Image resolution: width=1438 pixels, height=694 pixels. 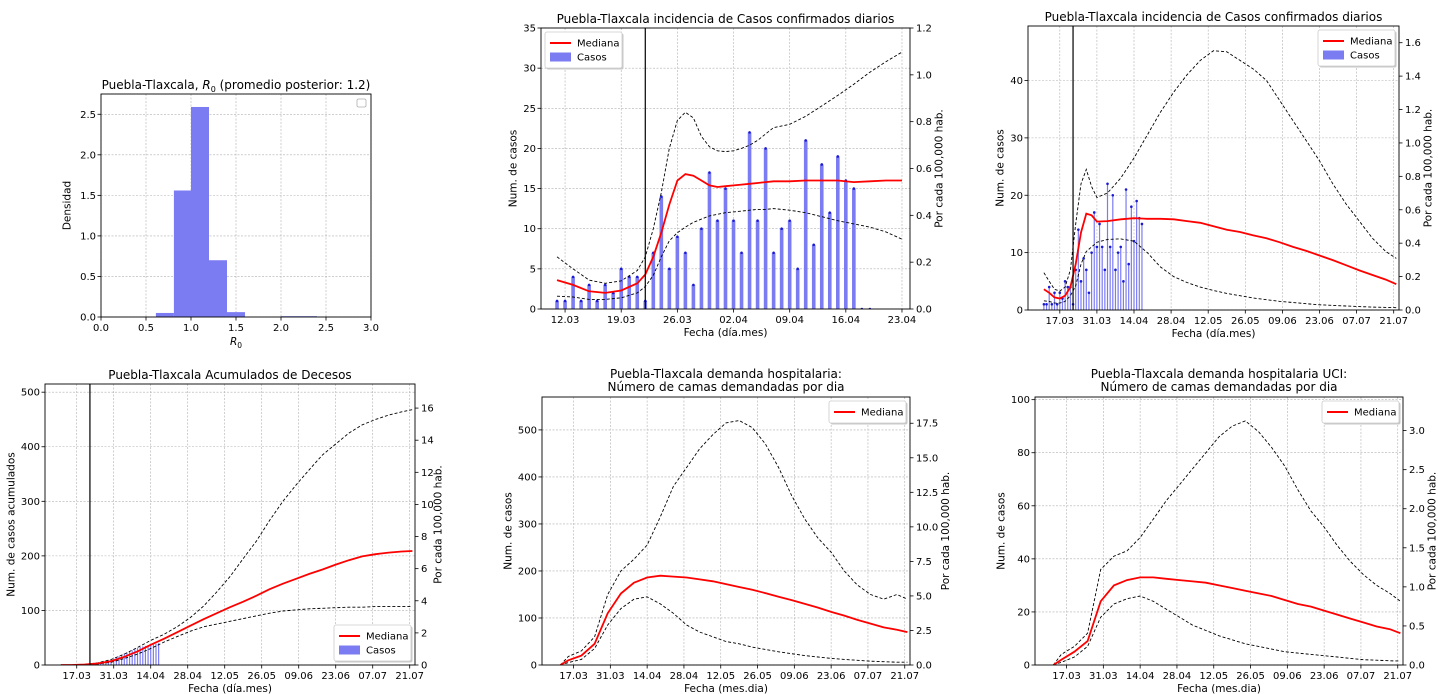 I want to click on chart-subtitle: Número de camas demandadas por dia, so click(x=1218, y=387).